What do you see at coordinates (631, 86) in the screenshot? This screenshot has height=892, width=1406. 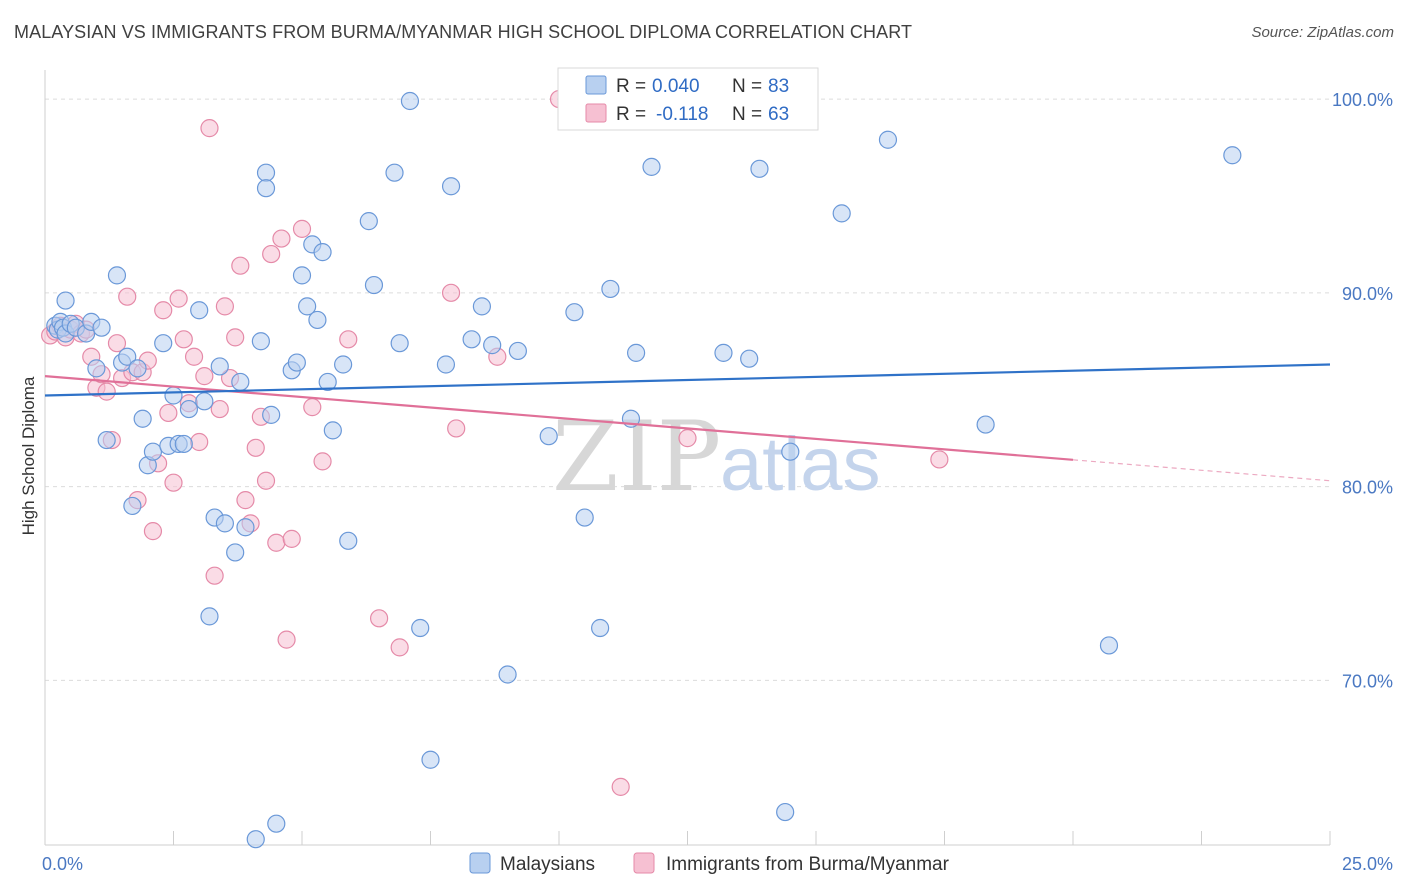 I see `legend-r-label-1: R =` at bounding box center [631, 86].